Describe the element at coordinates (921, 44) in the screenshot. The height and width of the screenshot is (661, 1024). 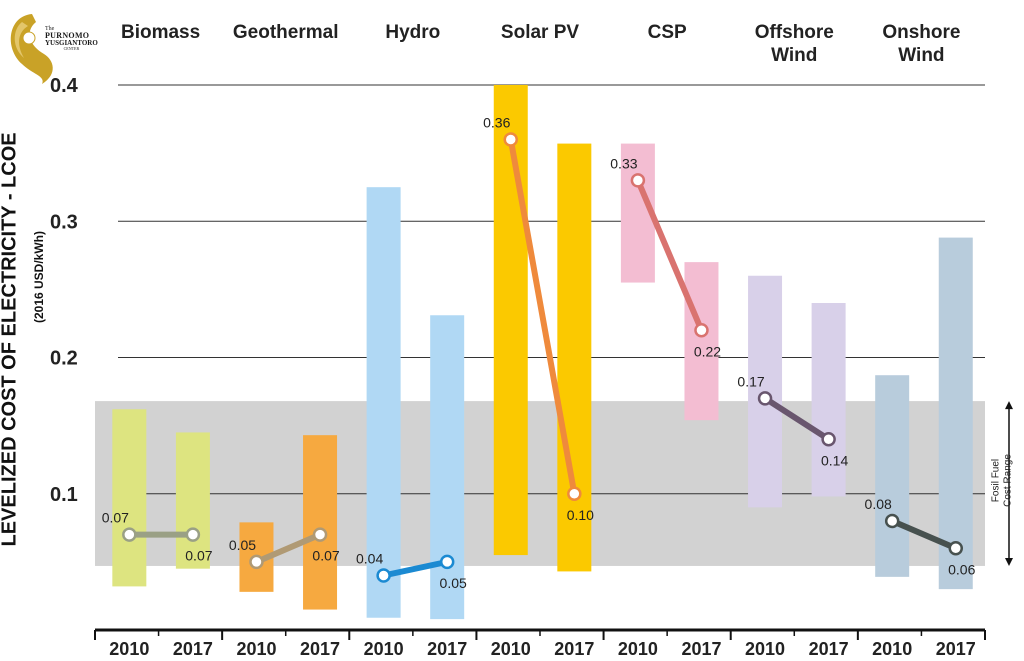
I see `group-title: Onshore Wind` at that location.